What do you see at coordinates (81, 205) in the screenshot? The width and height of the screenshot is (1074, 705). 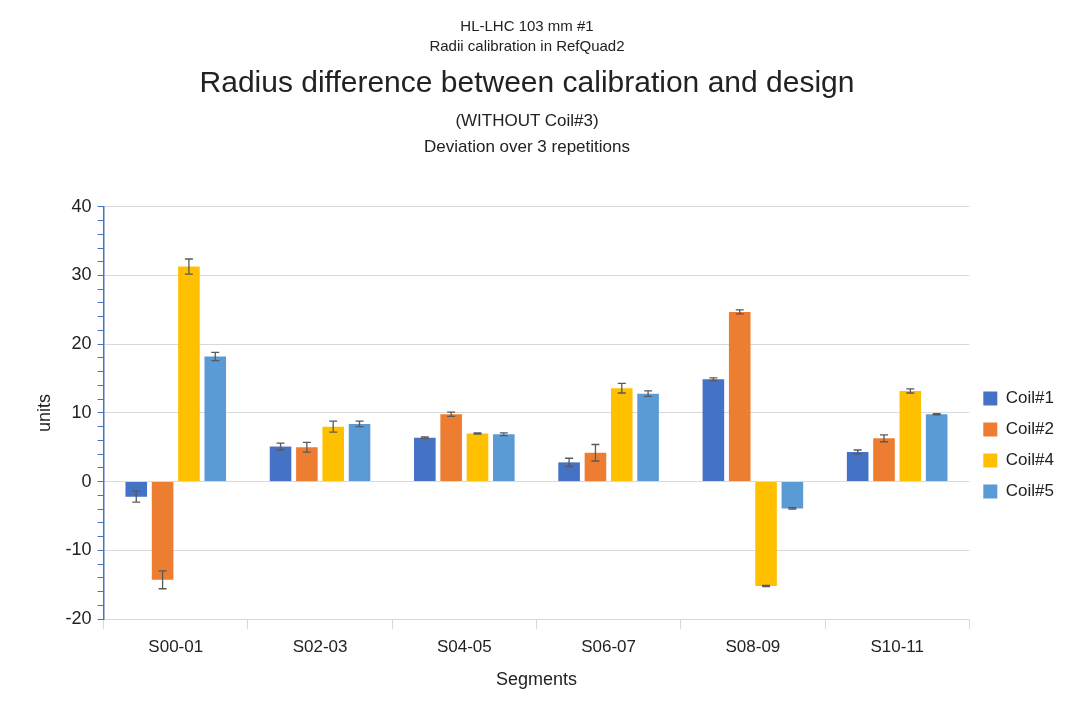 I see `y-tick-label: 40` at bounding box center [81, 205].